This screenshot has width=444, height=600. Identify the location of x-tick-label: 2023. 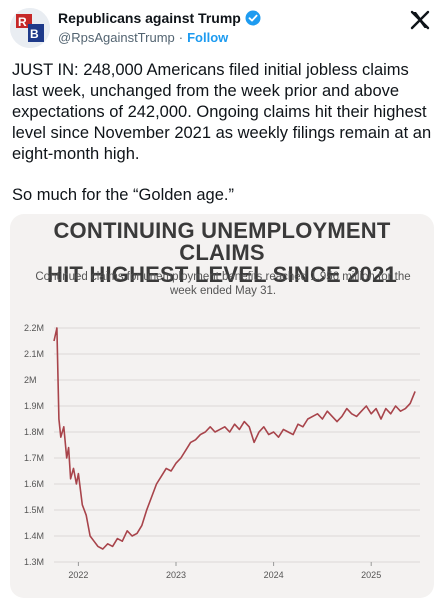
(176, 575).